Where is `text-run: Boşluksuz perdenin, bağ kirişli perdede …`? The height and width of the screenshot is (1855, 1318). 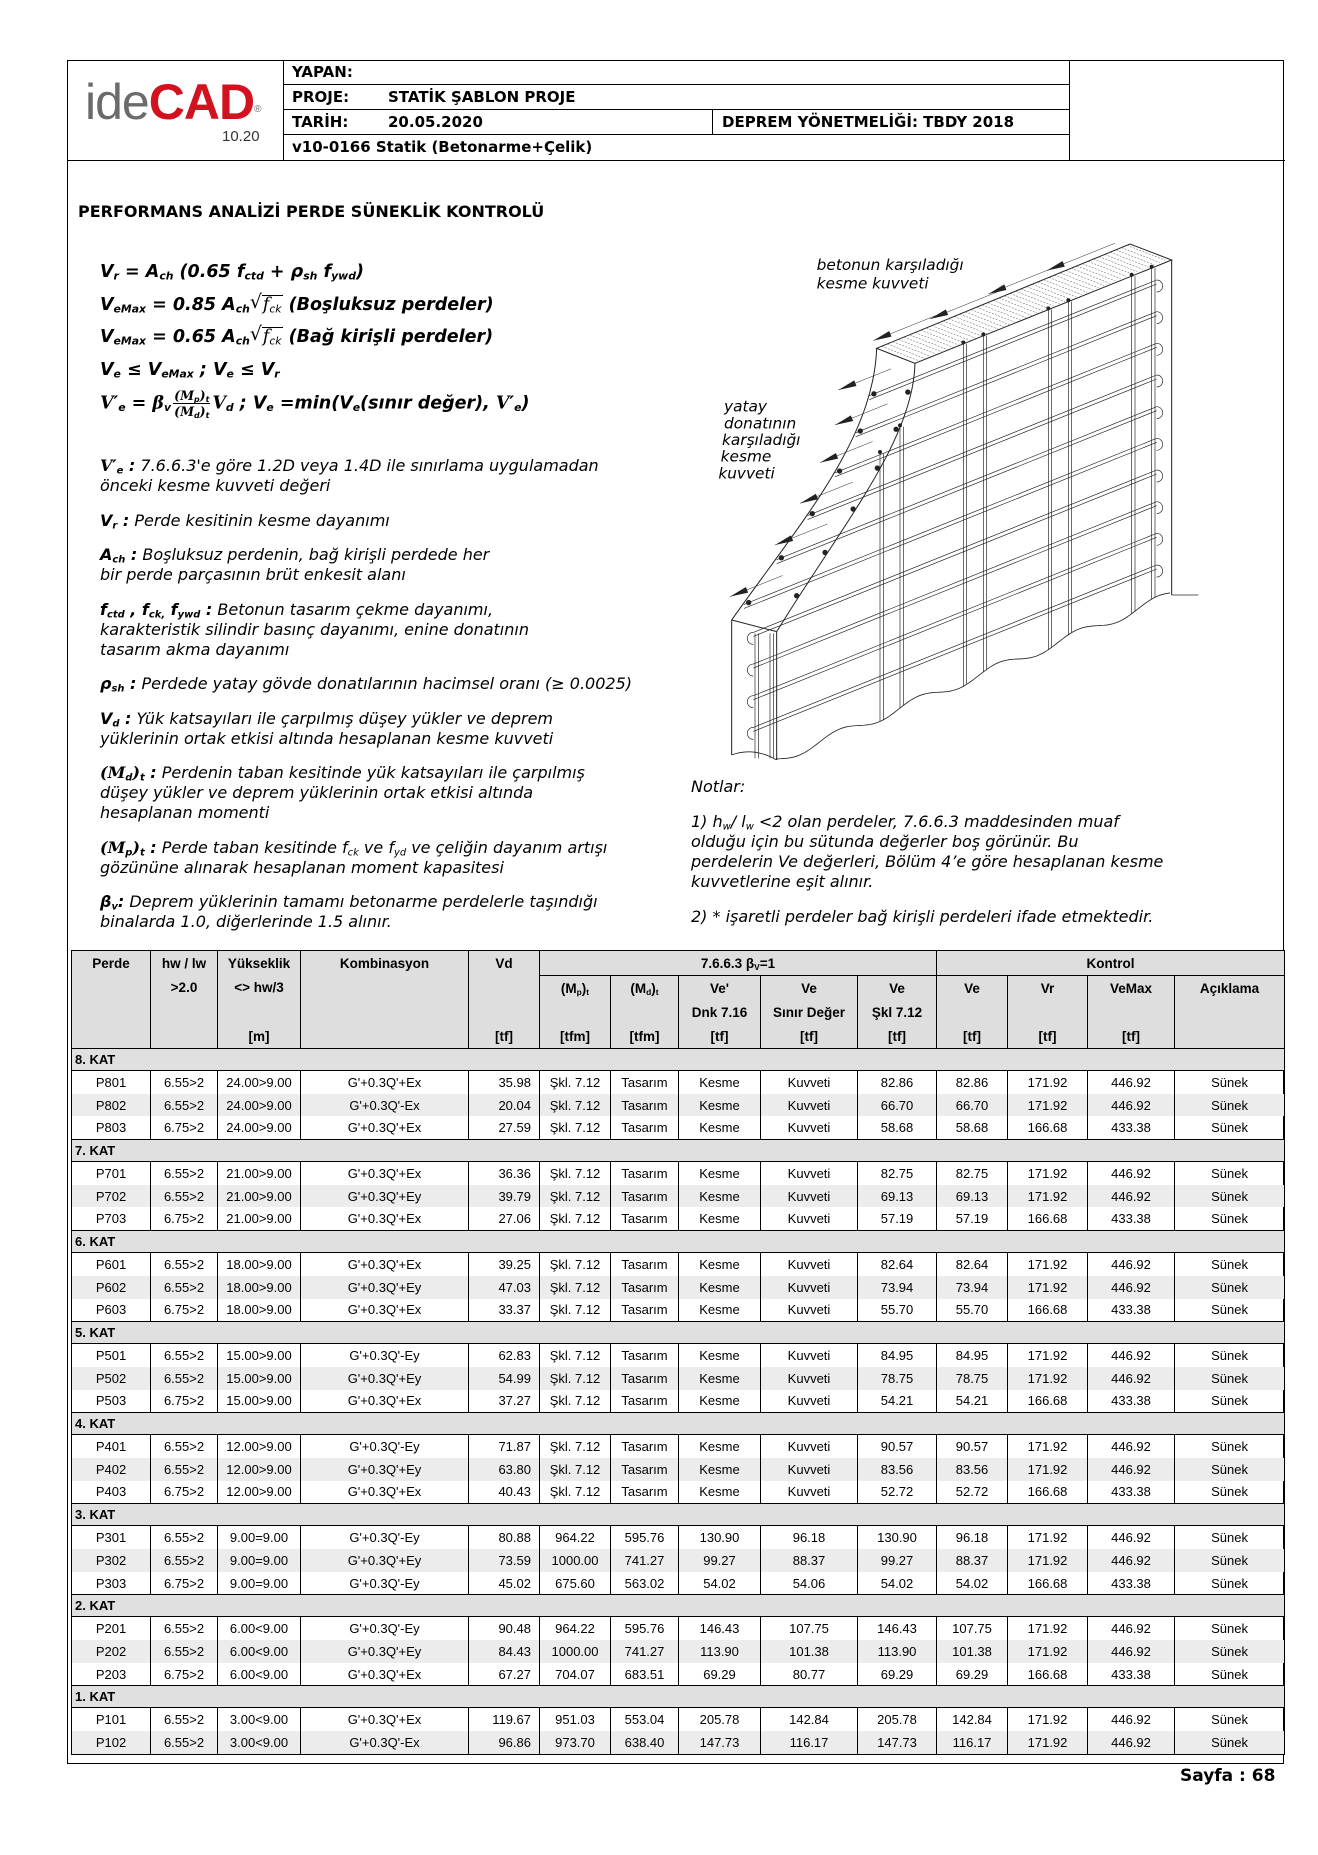 text-run: Boşluksuz perdenin, bağ kirişli perdede … is located at coordinates (295, 564).